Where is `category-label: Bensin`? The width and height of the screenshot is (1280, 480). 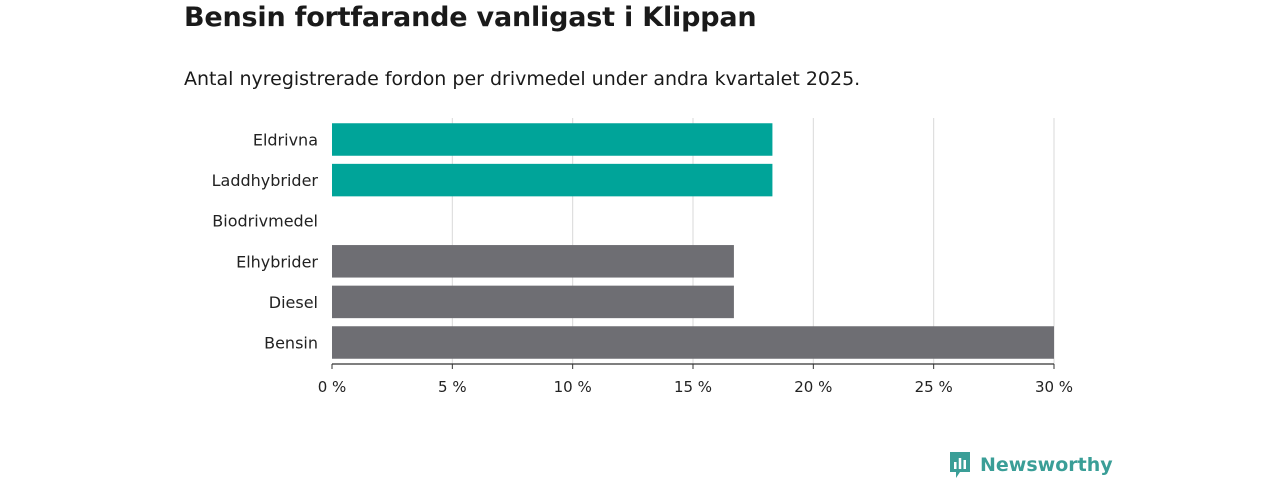 category-label: Bensin is located at coordinates (291, 343).